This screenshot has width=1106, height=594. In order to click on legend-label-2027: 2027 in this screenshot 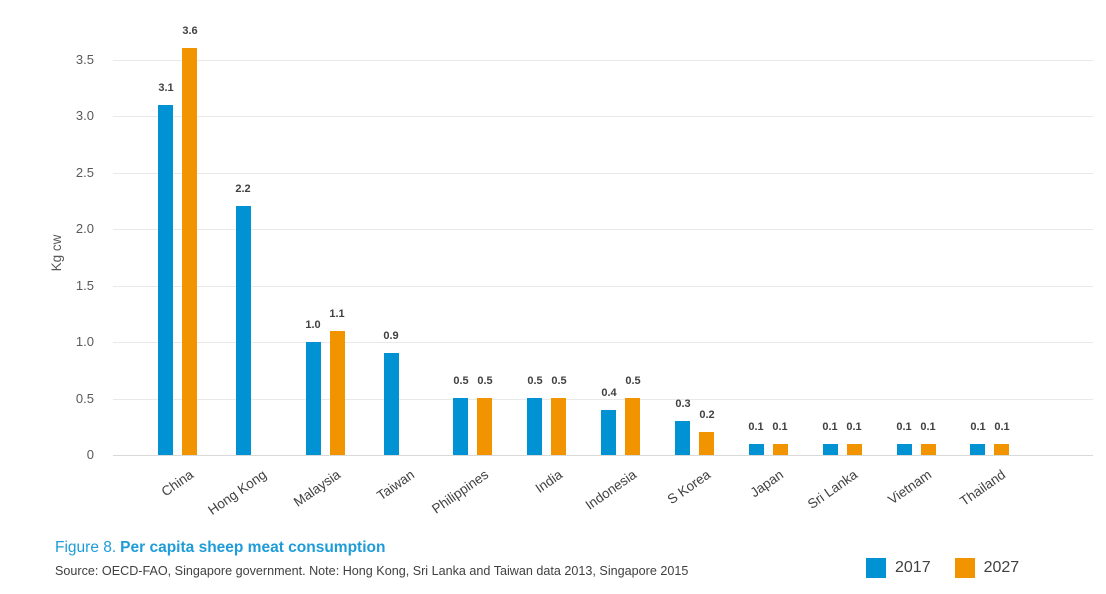, I will do `click(1001, 567)`.